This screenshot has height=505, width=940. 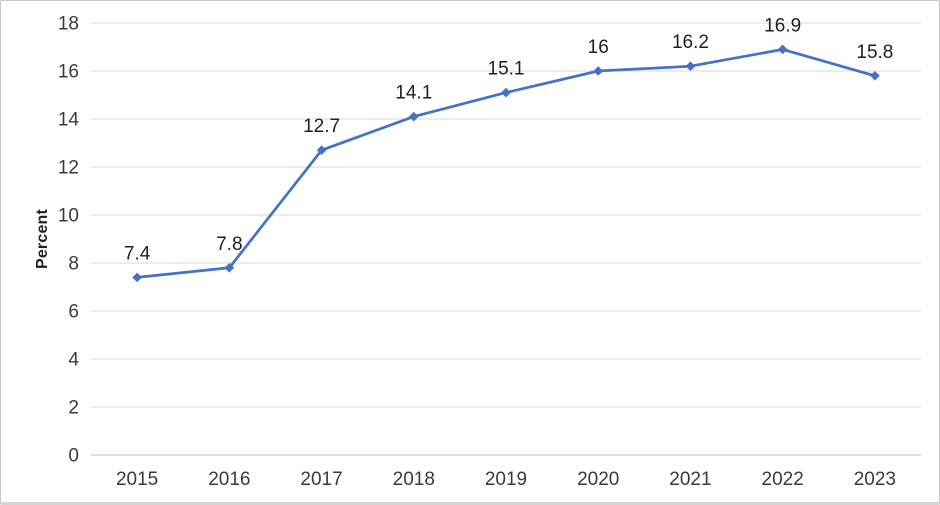 What do you see at coordinates (68, 72) in the screenshot?
I see `y-tick-label: 16` at bounding box center [68, 72].